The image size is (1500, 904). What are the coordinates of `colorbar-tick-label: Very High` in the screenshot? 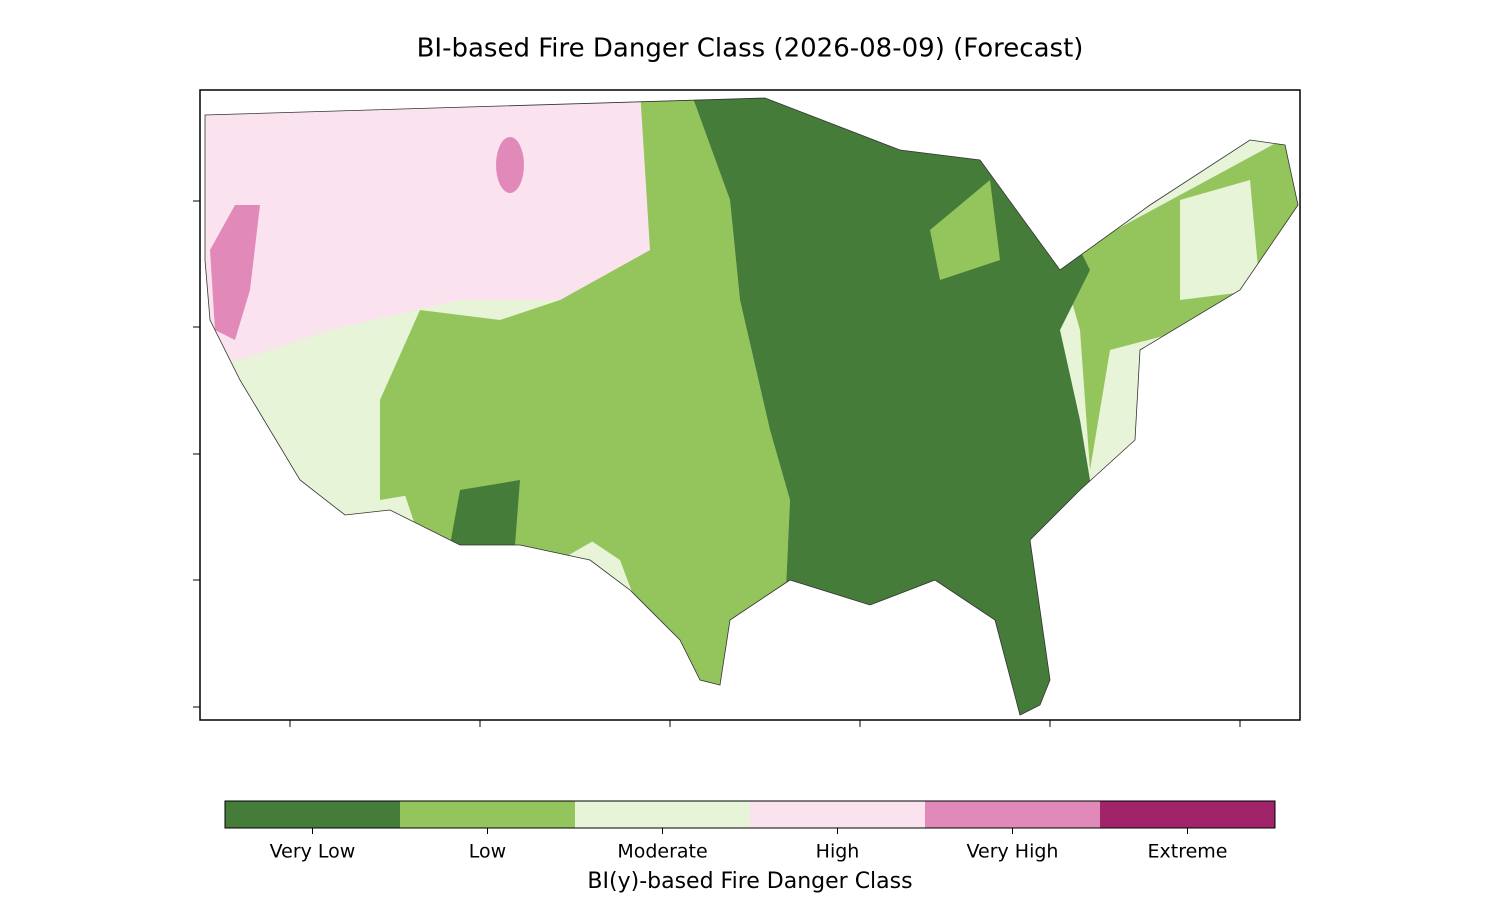 It's located at (1013, 852).